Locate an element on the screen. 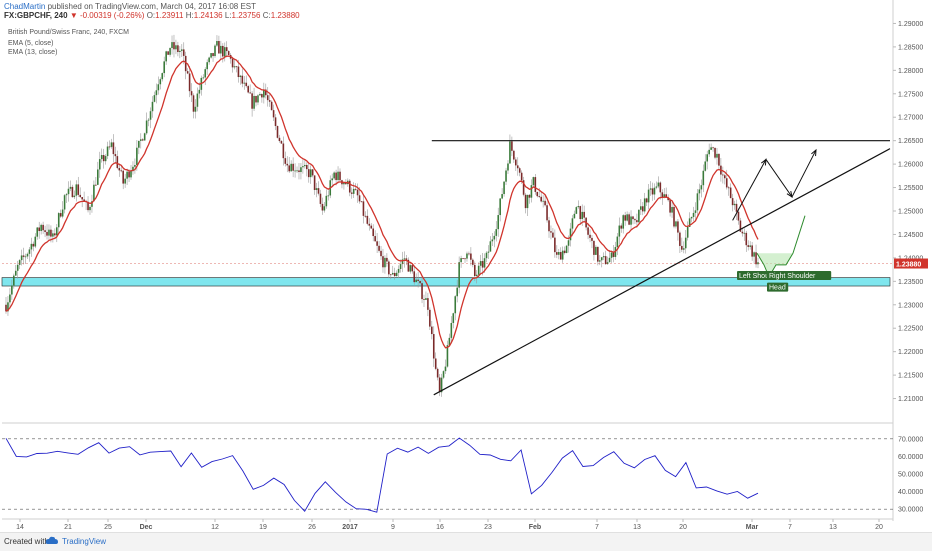 This screenshot has height=551, width=932. tradingview-cloud-icon is located at coordinates (51, 540).